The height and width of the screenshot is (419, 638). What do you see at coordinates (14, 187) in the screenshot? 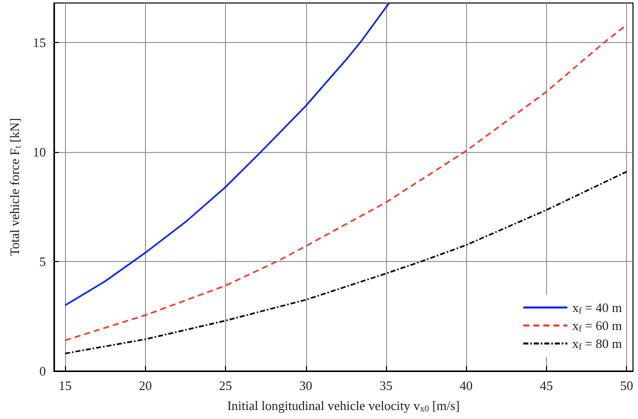
I see `y-axis-title: Total vehicle force Ft [kN]` at bounding box center [14, 187].